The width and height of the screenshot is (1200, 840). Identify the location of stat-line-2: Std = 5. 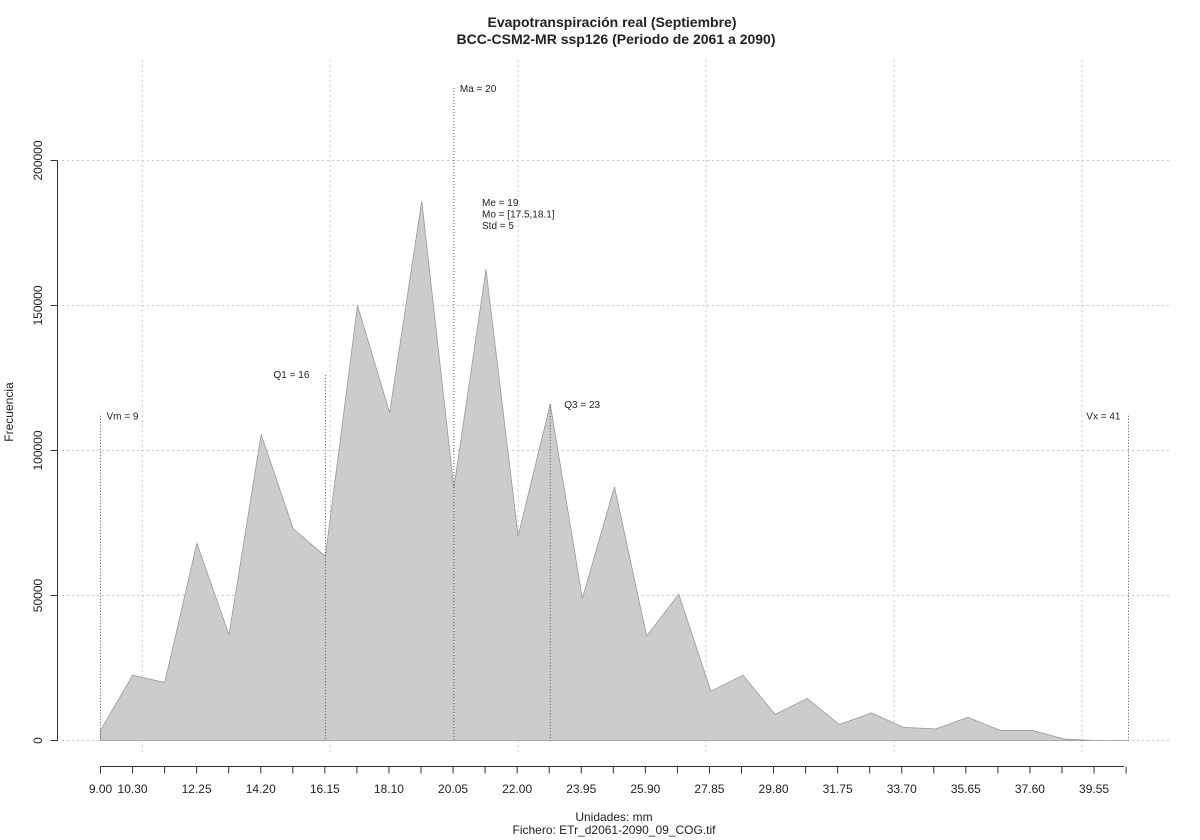
(498, 226).